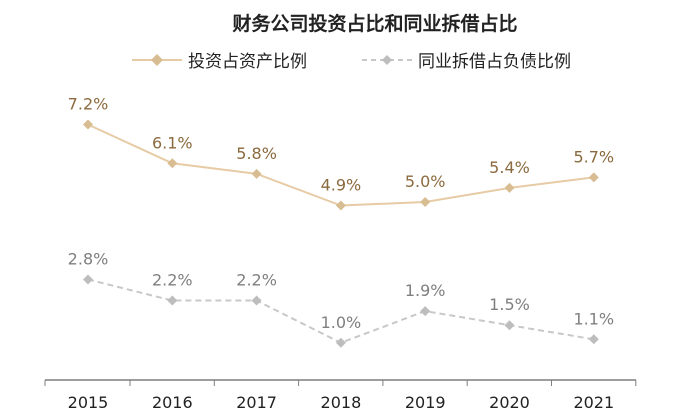 This screenshot has width=700, height=419. Describe the element at coordinates (157, 60) in the screenshot. I see `legend-marker-investment` at that location.